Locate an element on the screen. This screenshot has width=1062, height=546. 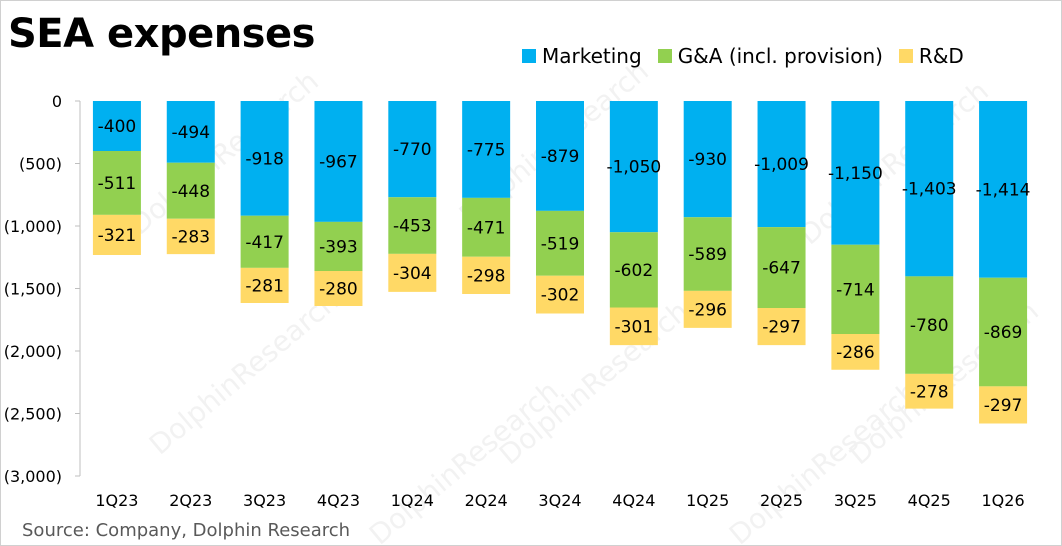
data-label: -321 is located at coordinates (117, 236).